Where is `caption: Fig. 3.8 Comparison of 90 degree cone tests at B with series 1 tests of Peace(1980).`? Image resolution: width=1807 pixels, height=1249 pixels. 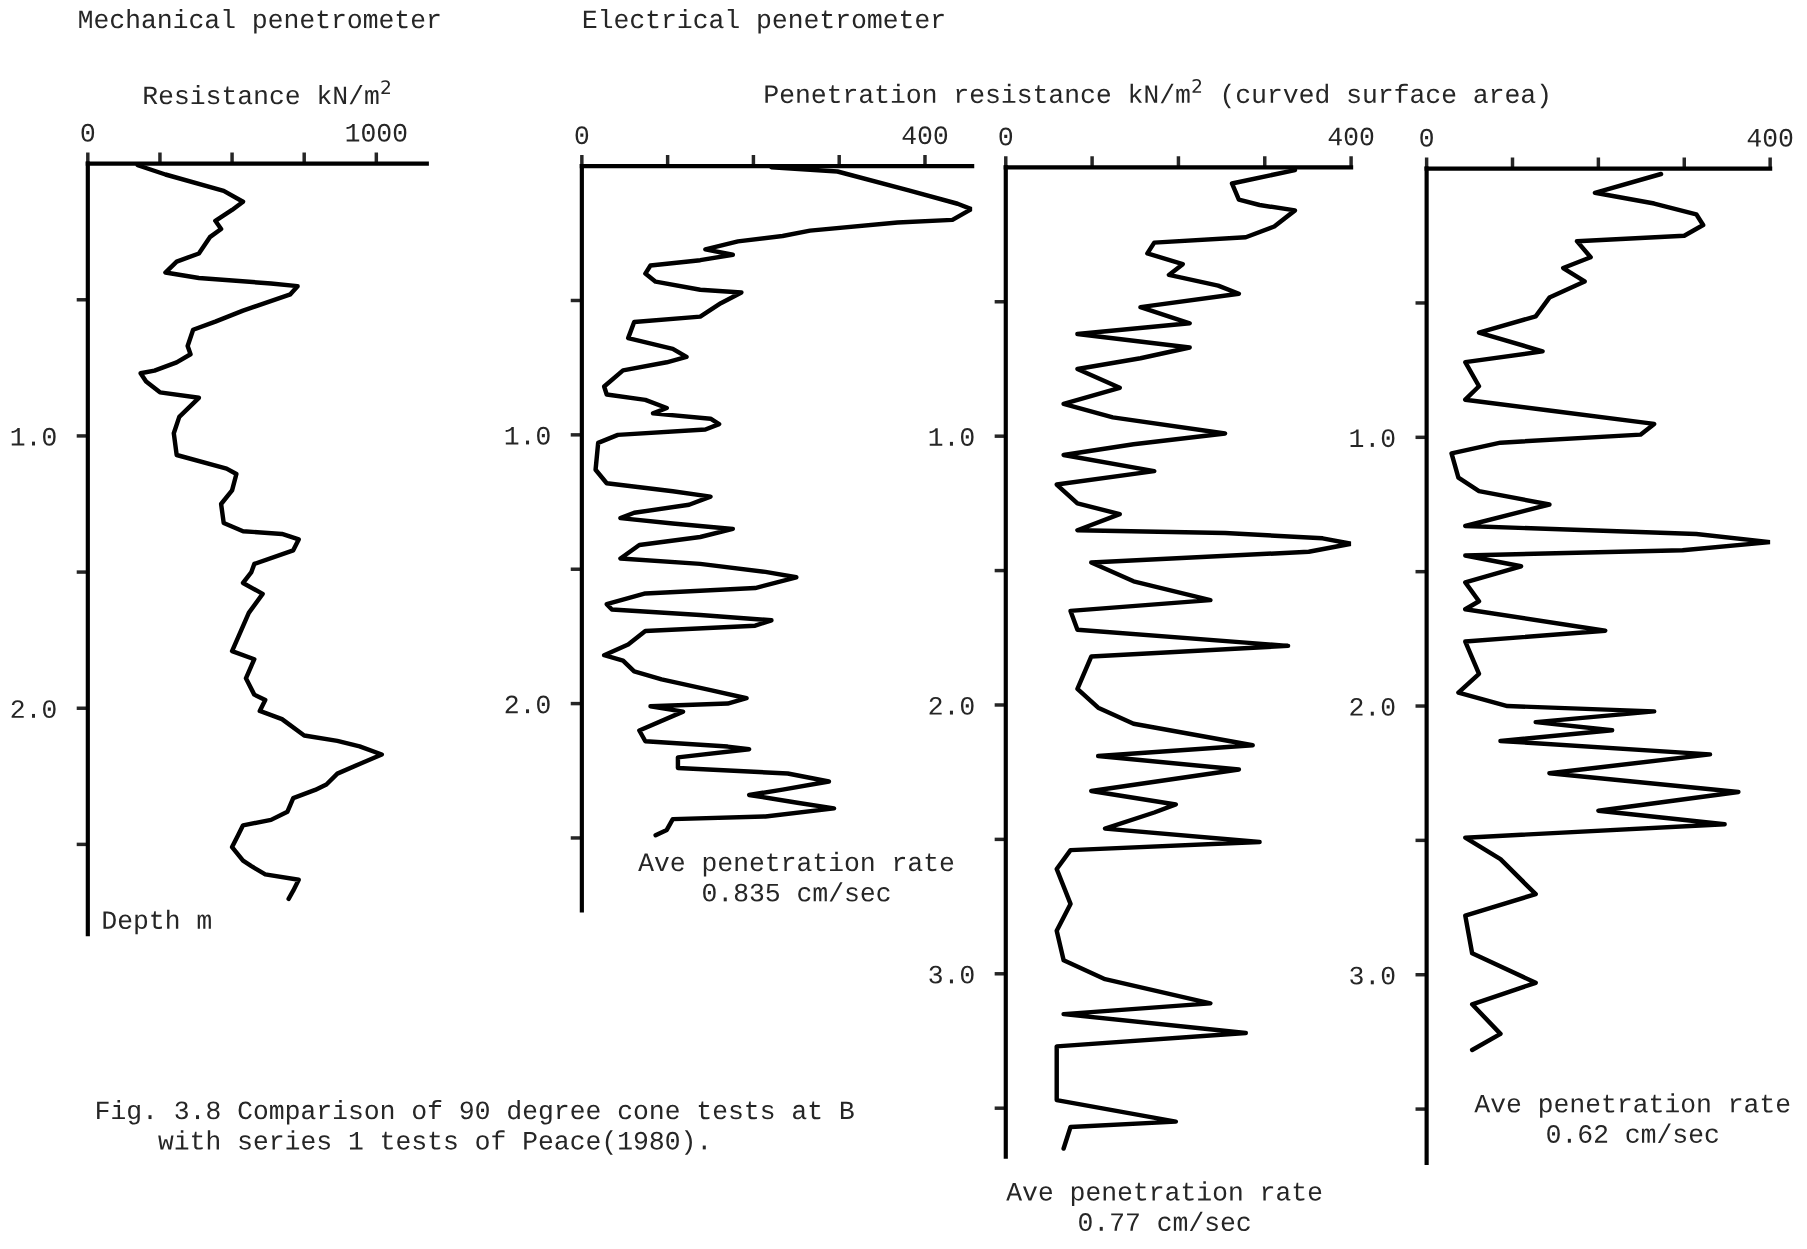
caption: Fig. 3.8 Comparison of 90 degree cone tests at B with series 1 tests of Peace(1980). is located at coordinates (475, 1127).